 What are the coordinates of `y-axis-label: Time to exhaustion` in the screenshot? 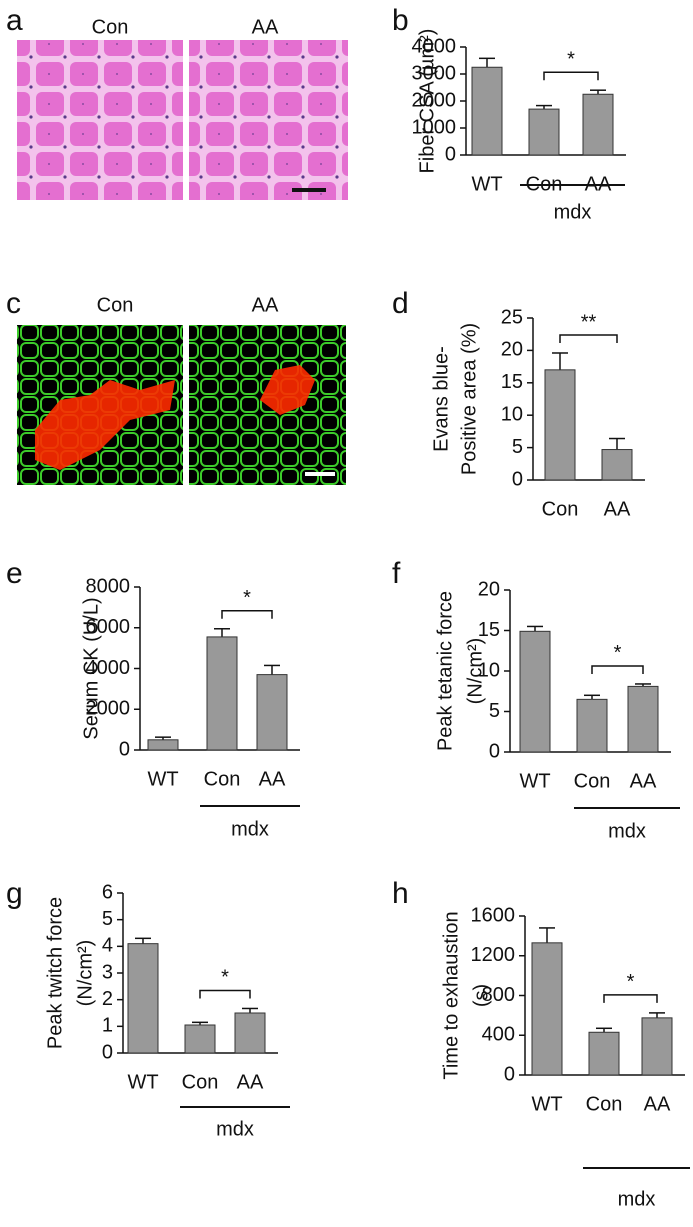 It's located at (451, 995).